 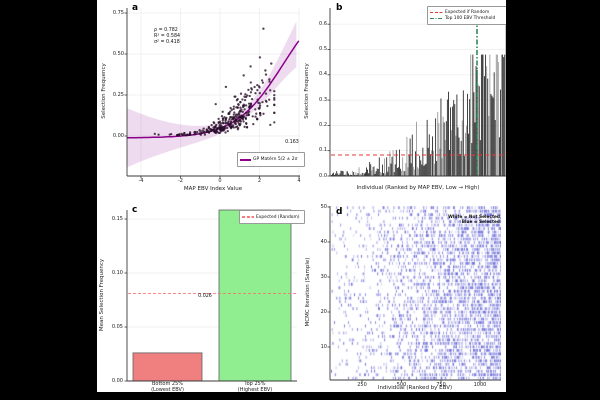 What do you see at coordinates (299, 181) in the screenshot?
I see `tick-label: 4` at bounding box center [299, 181].